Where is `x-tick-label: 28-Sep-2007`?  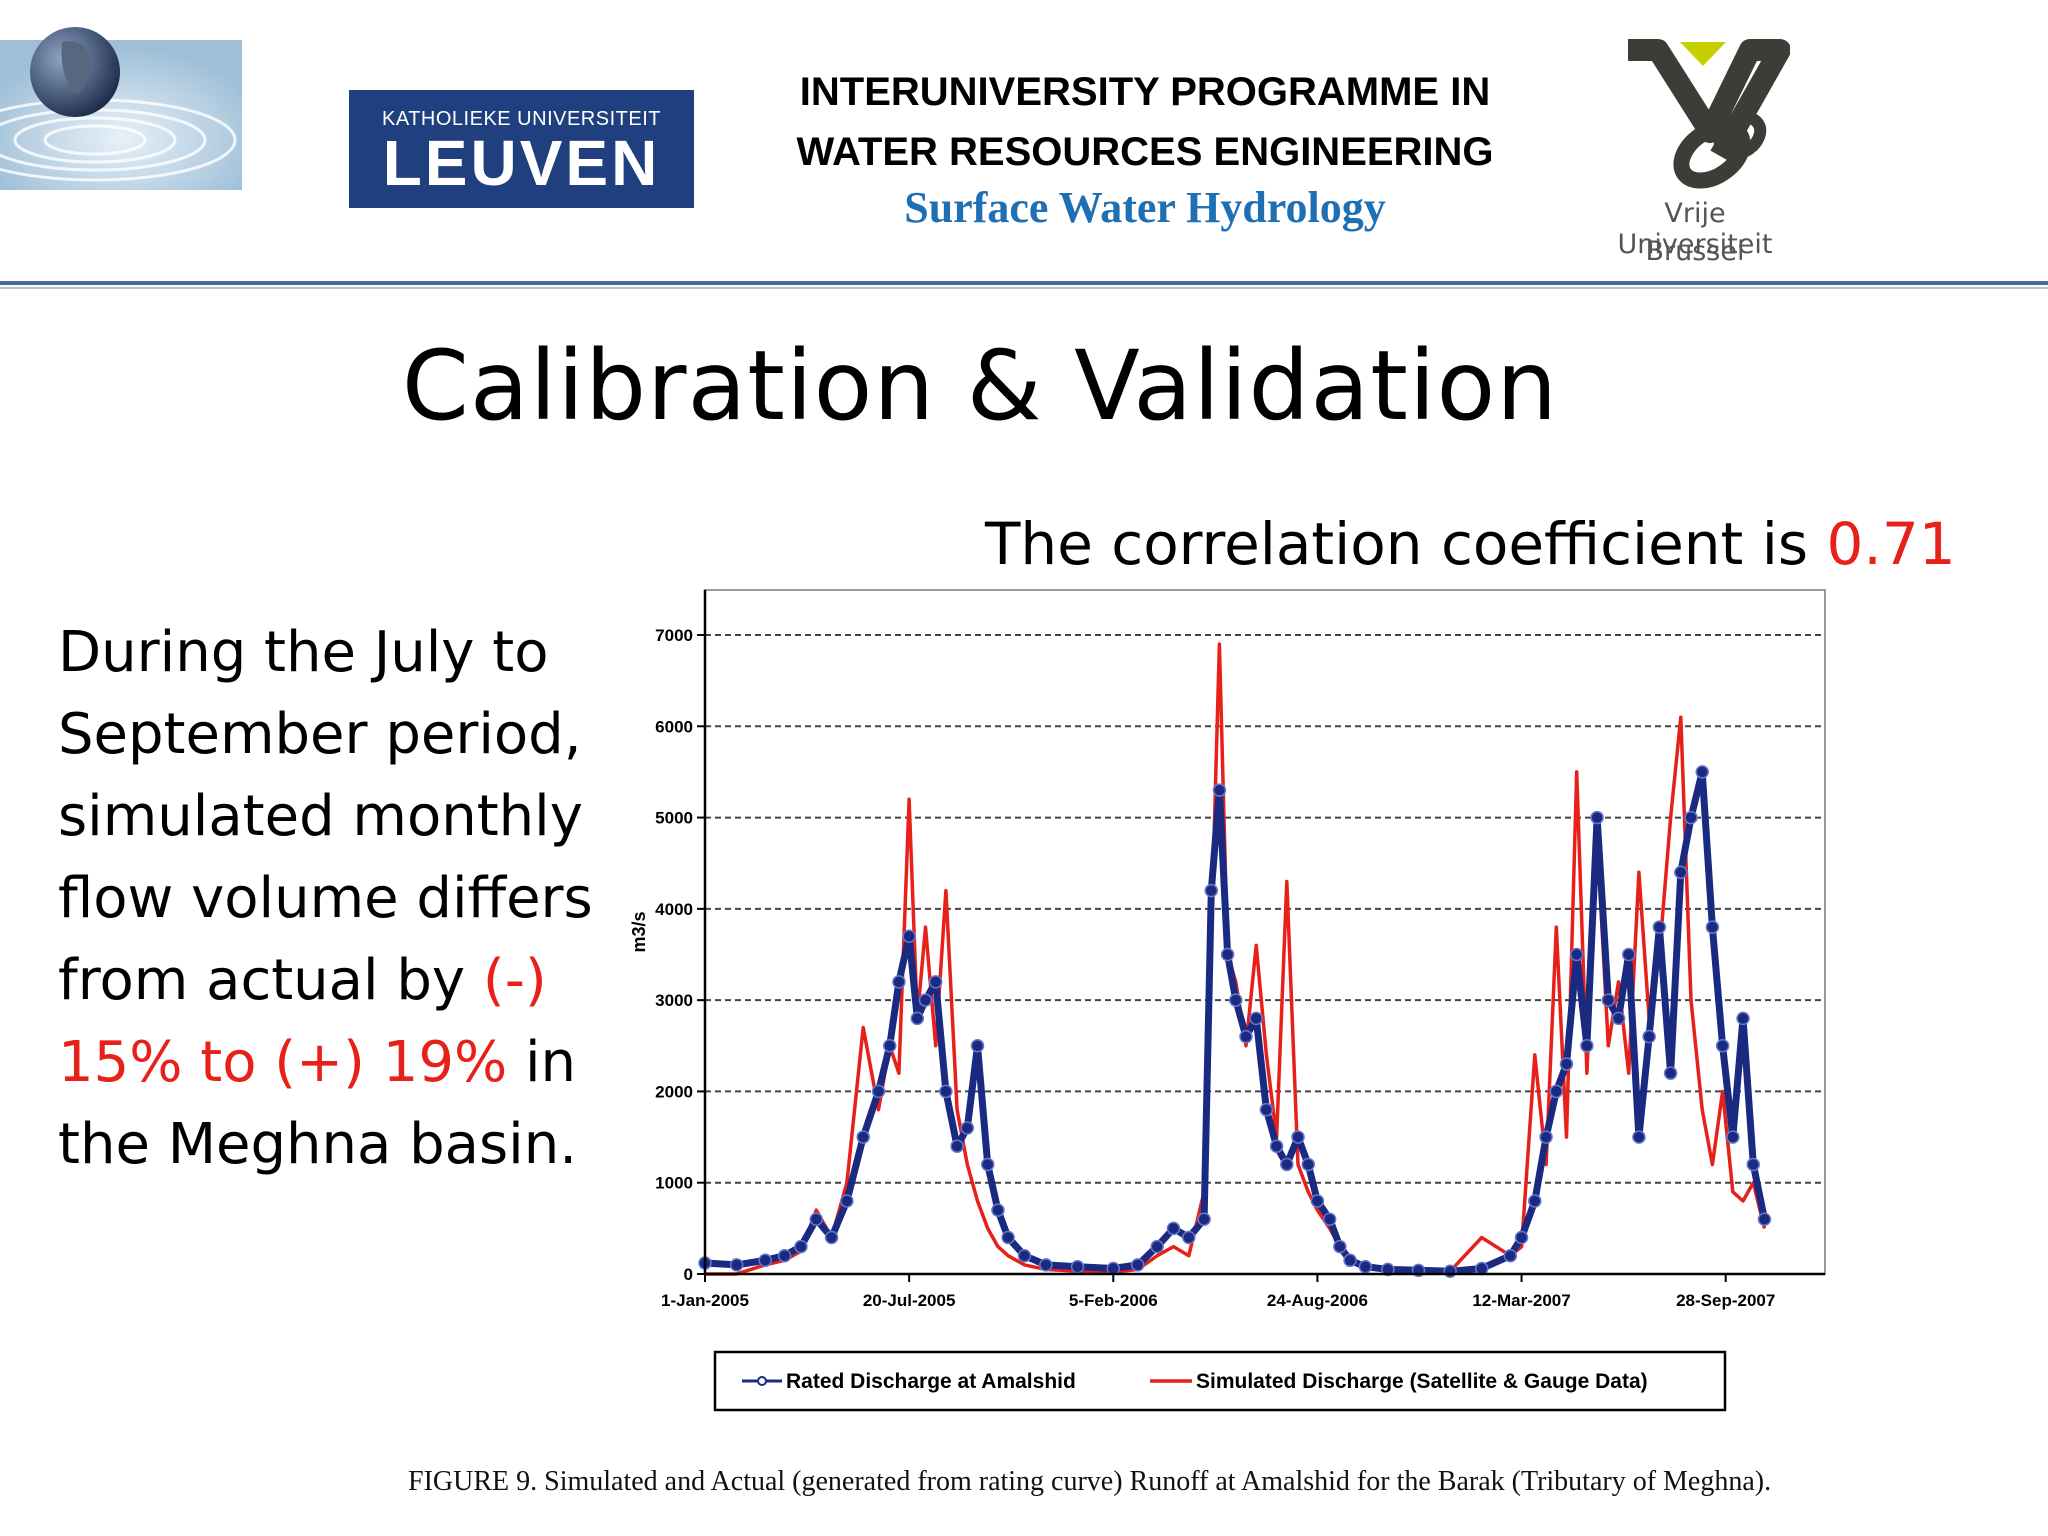
x-tick-label: 28-Sep-2007 is located at coordinates (1725, 1300).